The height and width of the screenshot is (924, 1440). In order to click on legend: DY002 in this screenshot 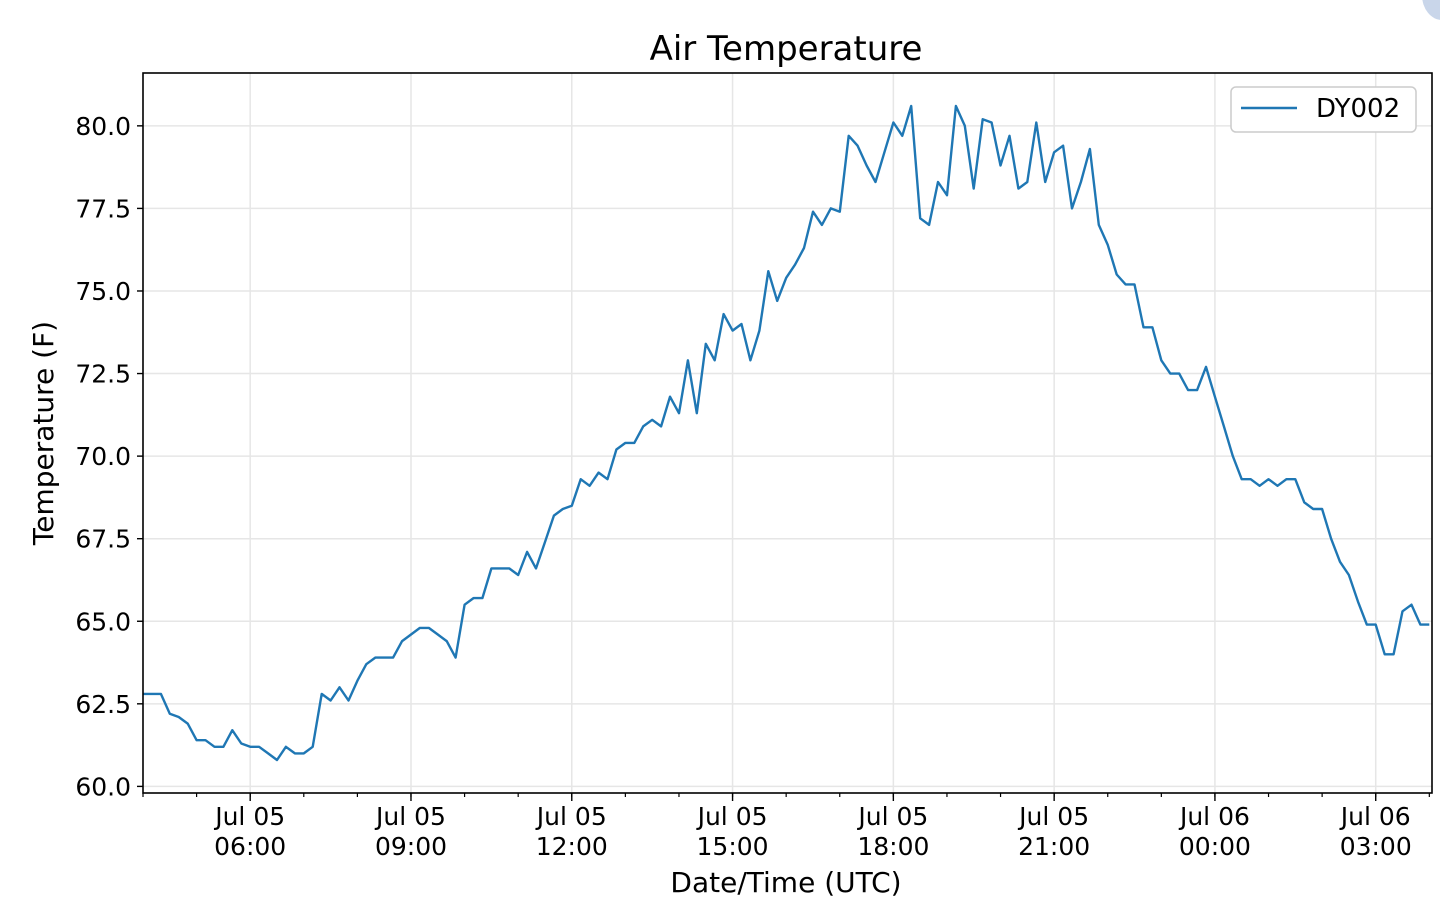, I will do `click(1323, 109)`.